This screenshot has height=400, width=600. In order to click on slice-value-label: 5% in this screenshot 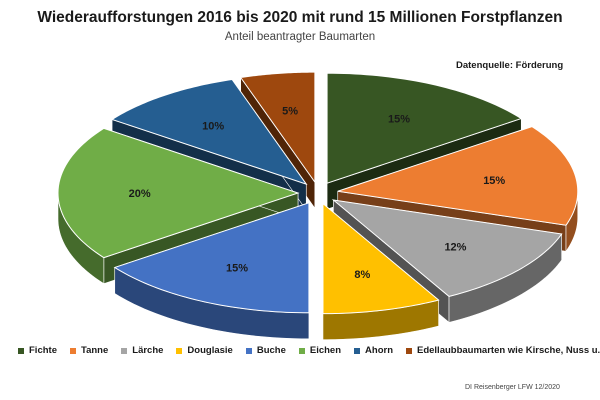, I will do `click(290, 111)`.